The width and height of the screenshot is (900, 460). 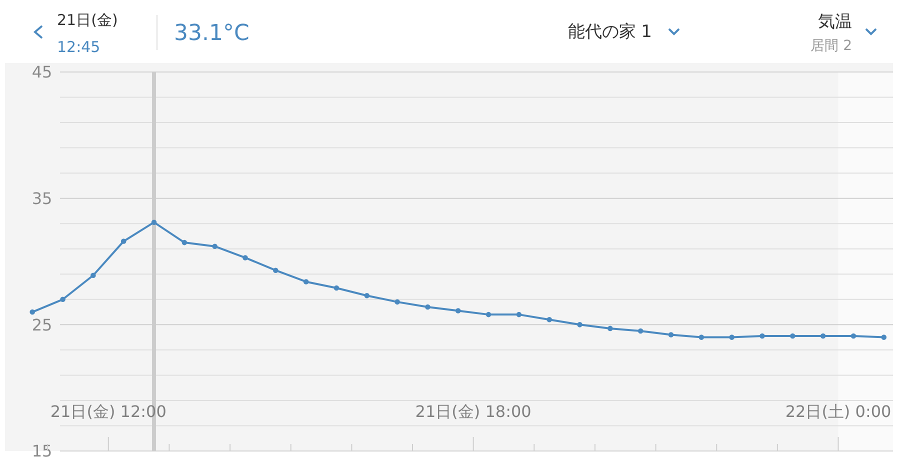 I want to click on x-tick-label: 21日(金) 12:00, so click(x=108, y=411).